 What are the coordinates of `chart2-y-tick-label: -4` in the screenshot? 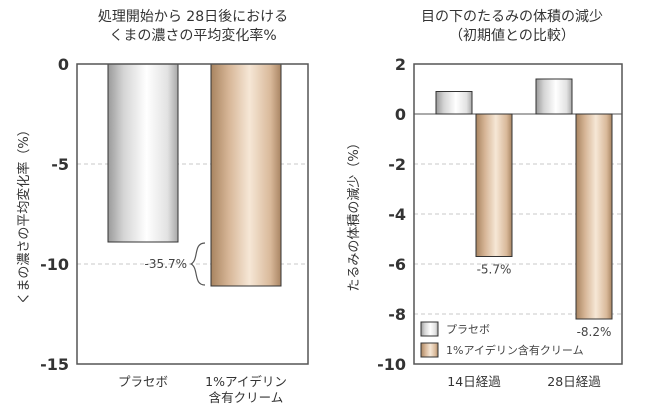 It's located at (397, 214).